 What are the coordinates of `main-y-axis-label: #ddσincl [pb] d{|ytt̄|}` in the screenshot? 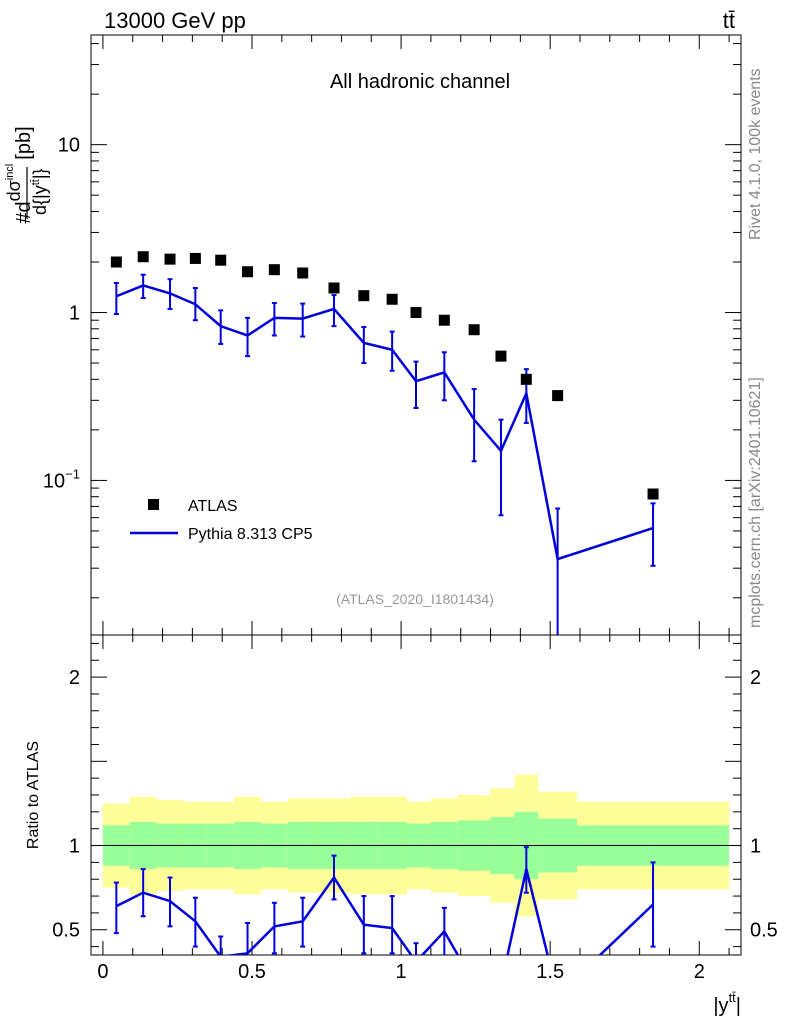 It's located at (27, 174).